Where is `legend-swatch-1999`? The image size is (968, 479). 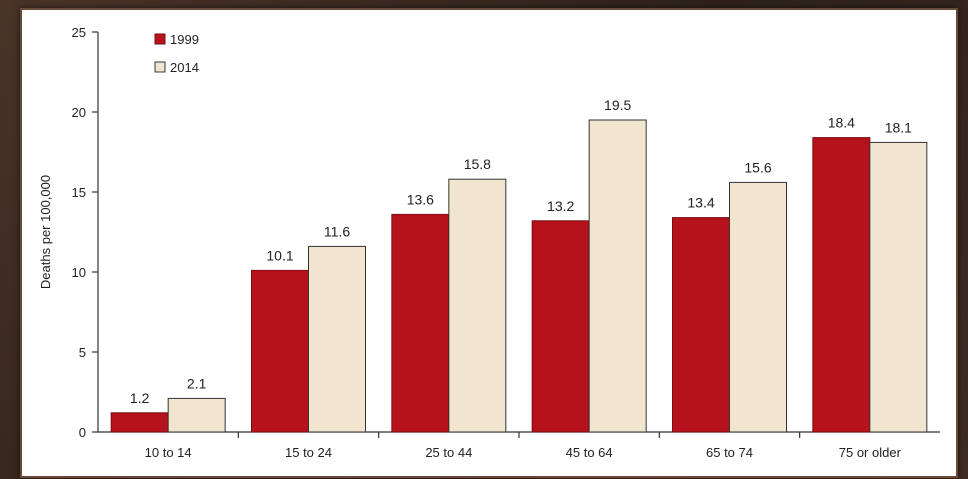 legend-swatch-1999 is located at coordinates (160, 39).